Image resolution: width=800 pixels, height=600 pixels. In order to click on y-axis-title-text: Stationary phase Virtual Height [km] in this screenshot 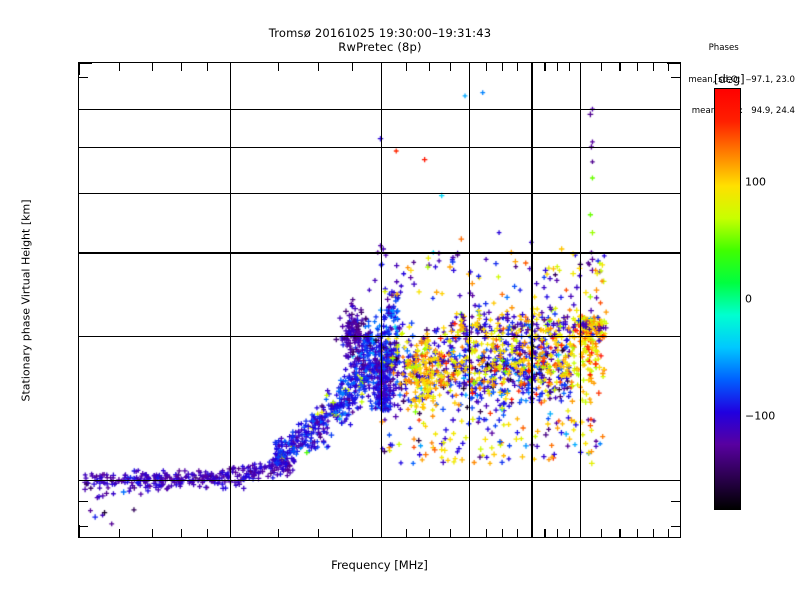, I will do `click(26, 300)`.